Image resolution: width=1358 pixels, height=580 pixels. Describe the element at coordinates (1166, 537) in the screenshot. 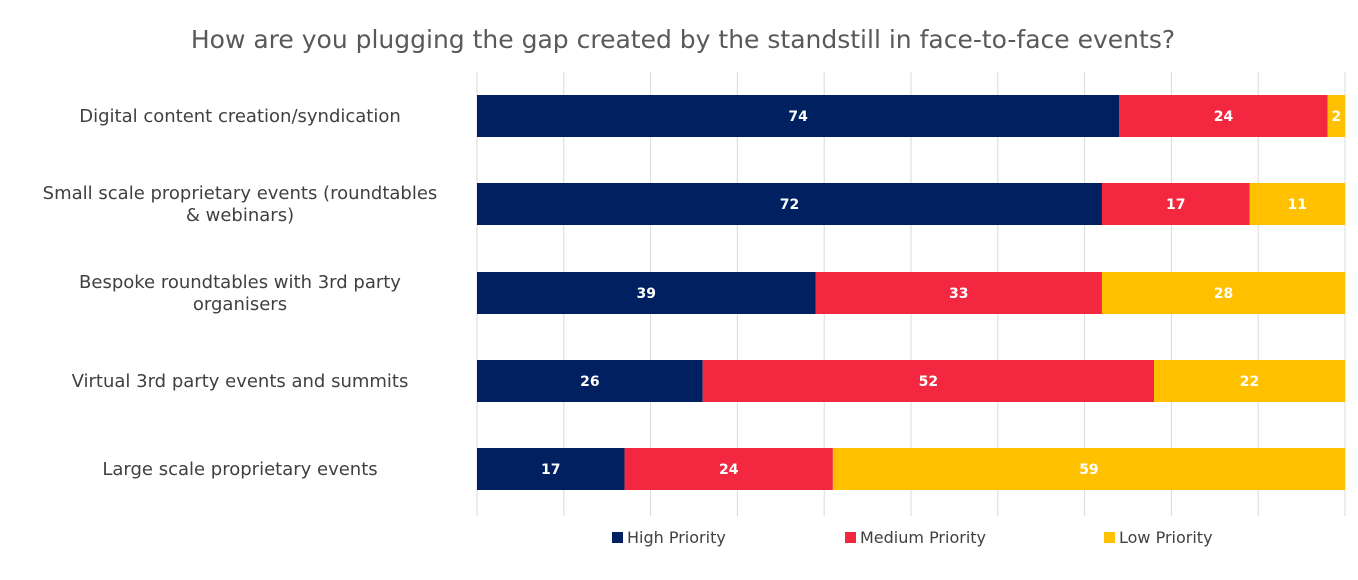

I see `legend-label: Low Priority` at that location.